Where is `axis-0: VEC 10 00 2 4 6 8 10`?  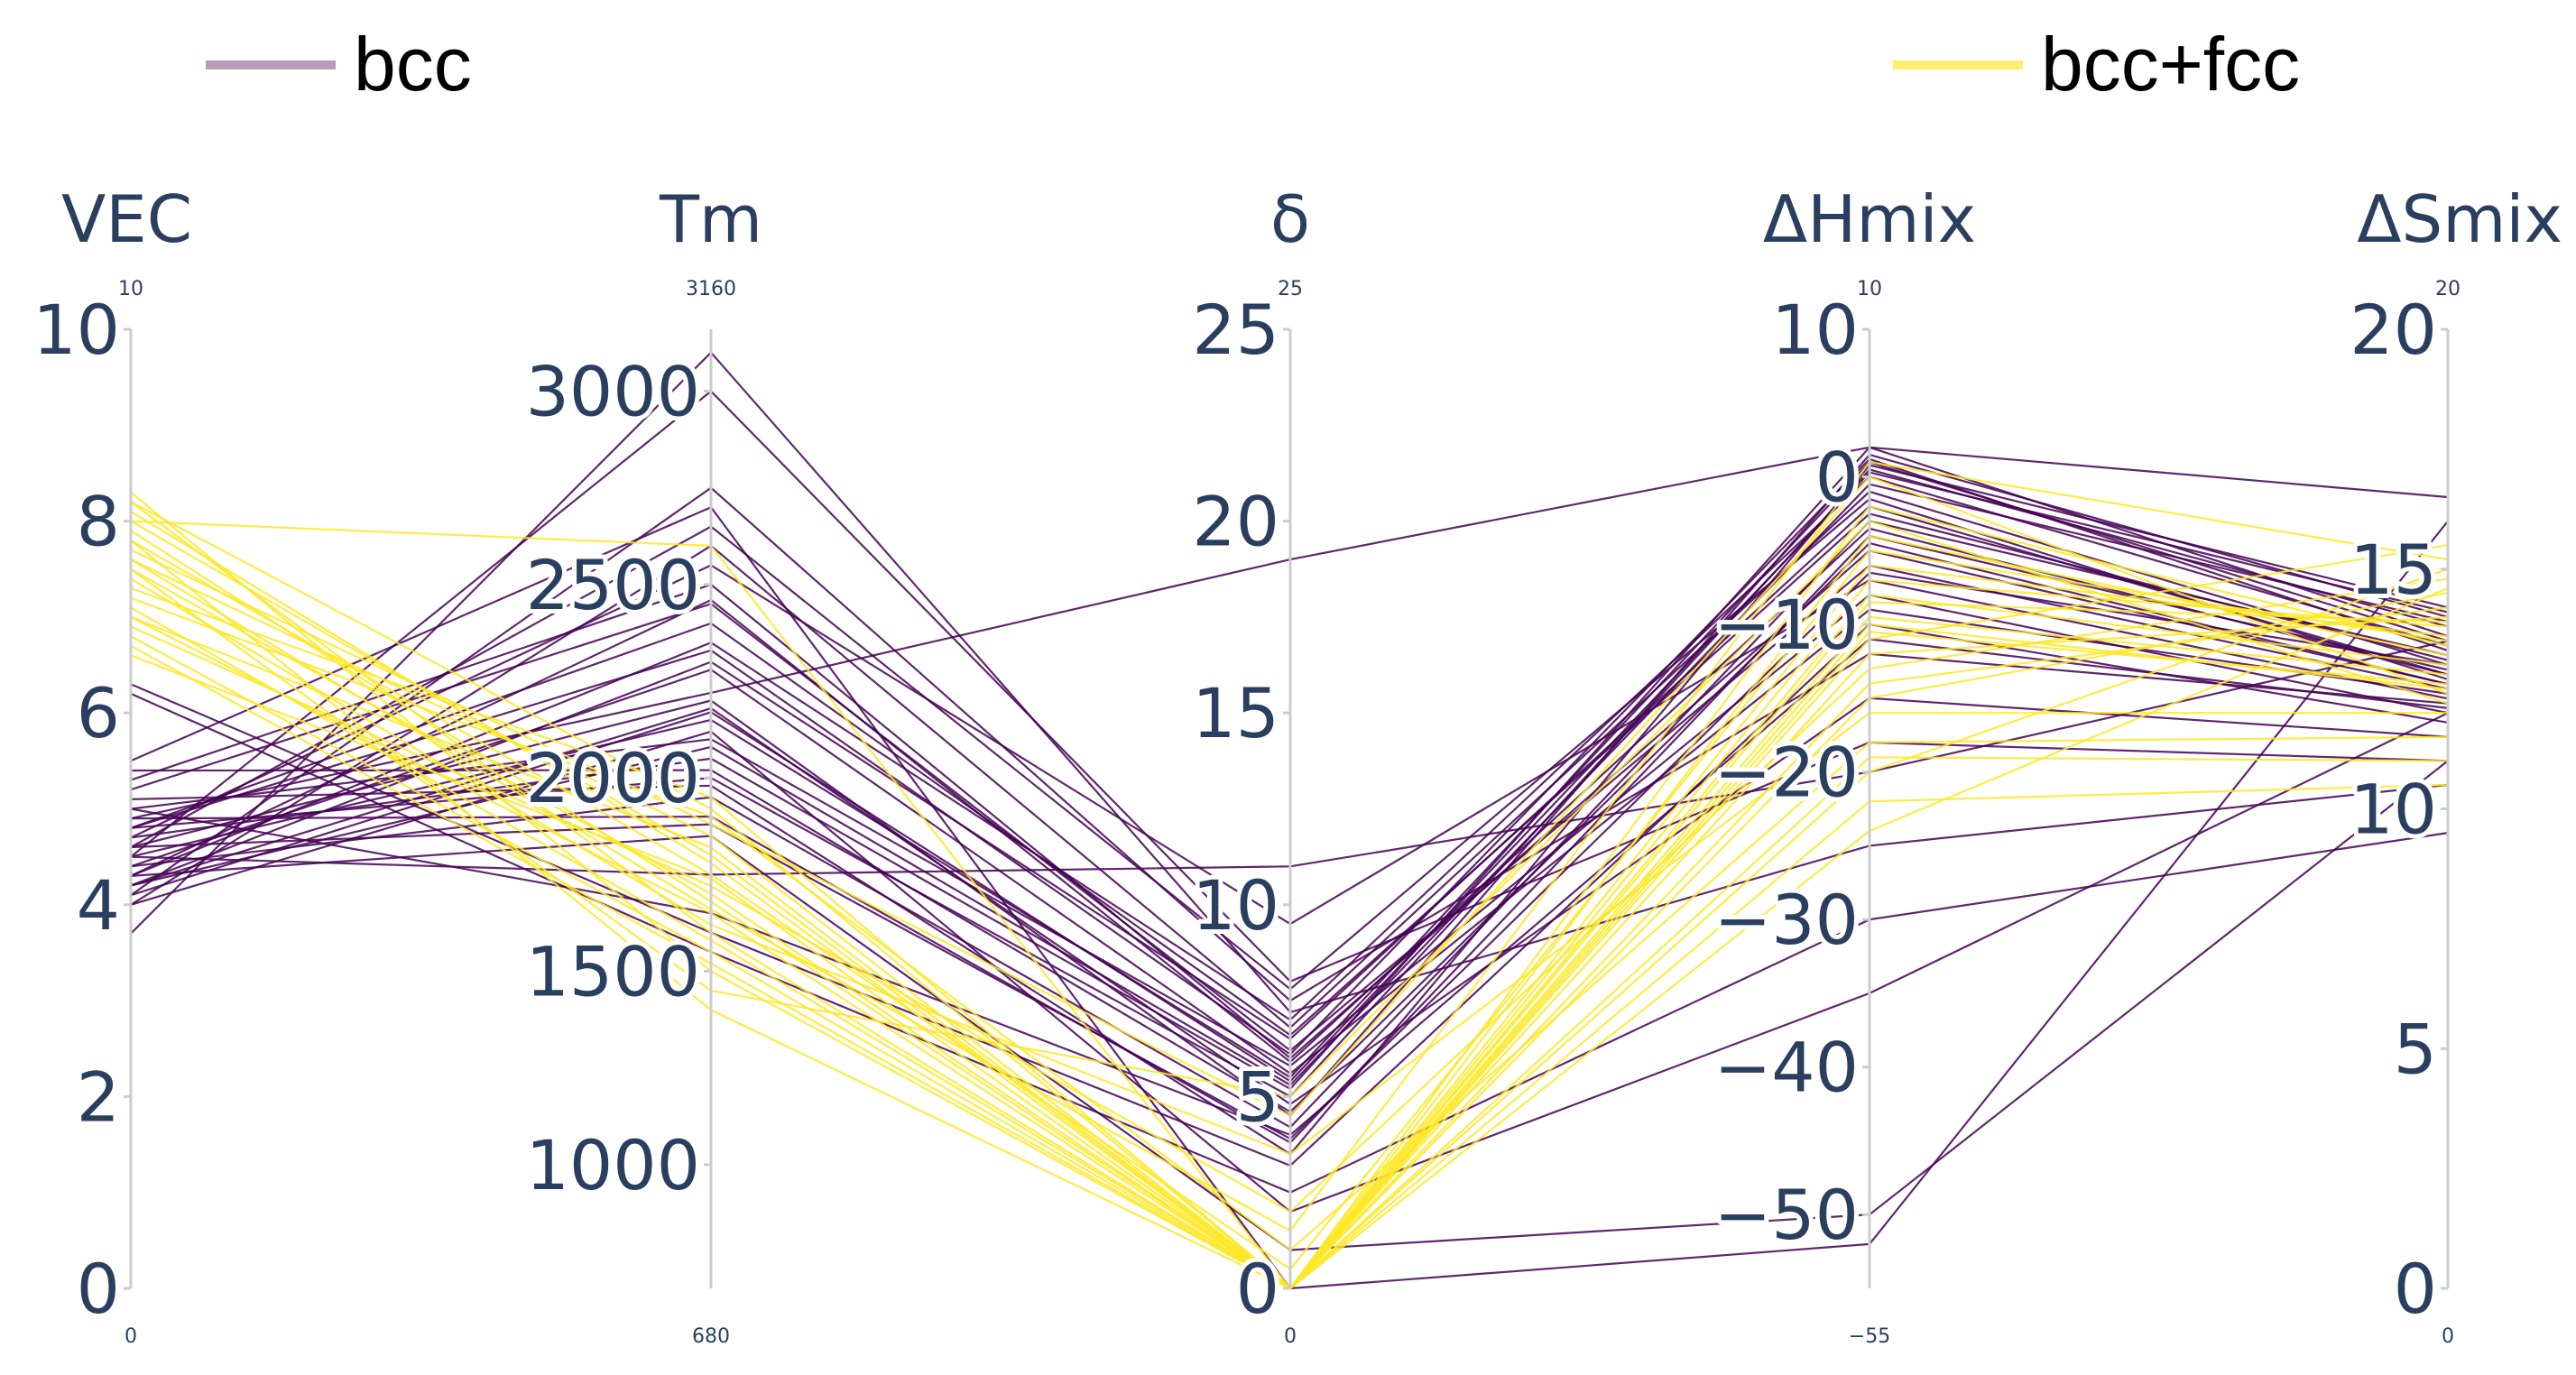 axis-0: VEC 10 00 2 4 6 8 10 is located at coordinates (110, 765).